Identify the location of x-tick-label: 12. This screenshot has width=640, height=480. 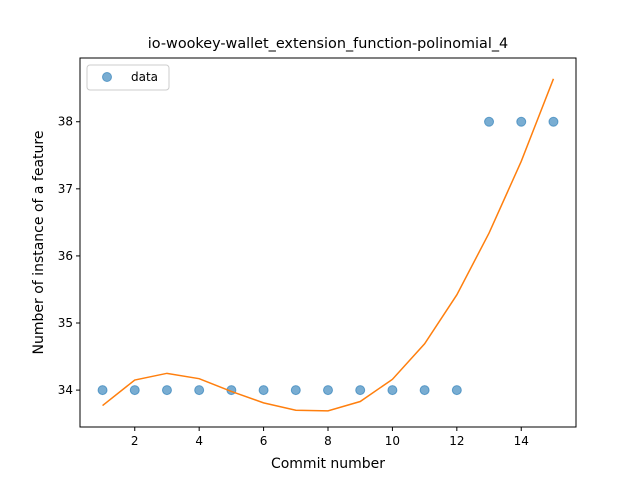
(456, 441).